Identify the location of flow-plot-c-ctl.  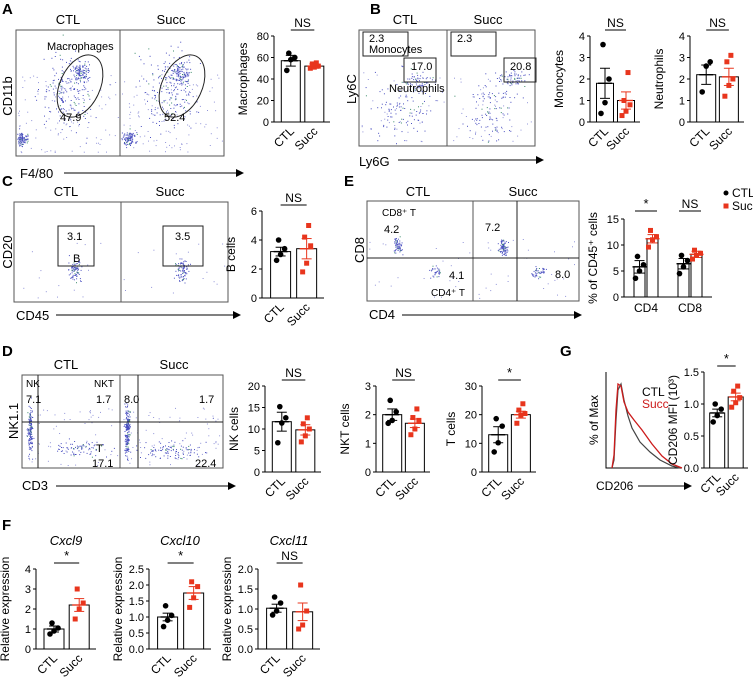
(67, 252).